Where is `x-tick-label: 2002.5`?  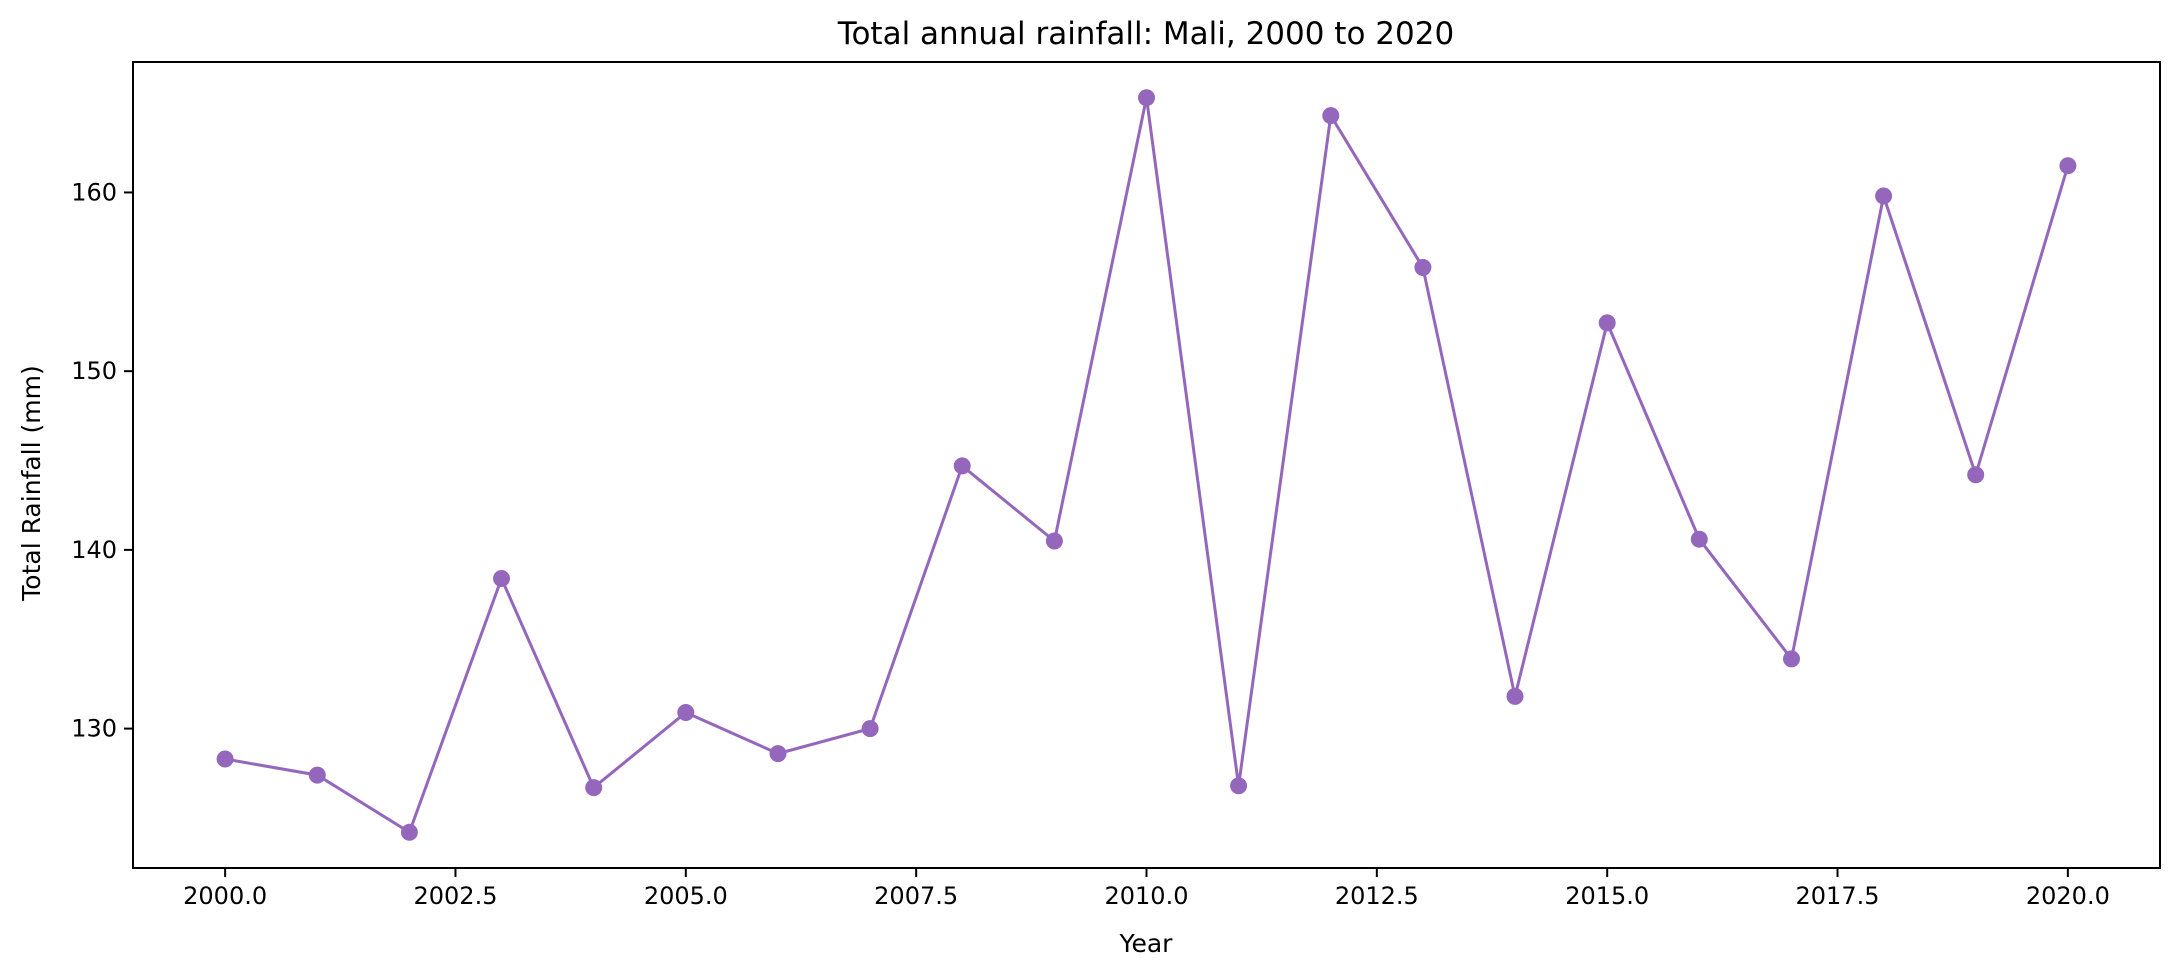 x-tick-label: 2002.5 is located at coordinates (455, 896).